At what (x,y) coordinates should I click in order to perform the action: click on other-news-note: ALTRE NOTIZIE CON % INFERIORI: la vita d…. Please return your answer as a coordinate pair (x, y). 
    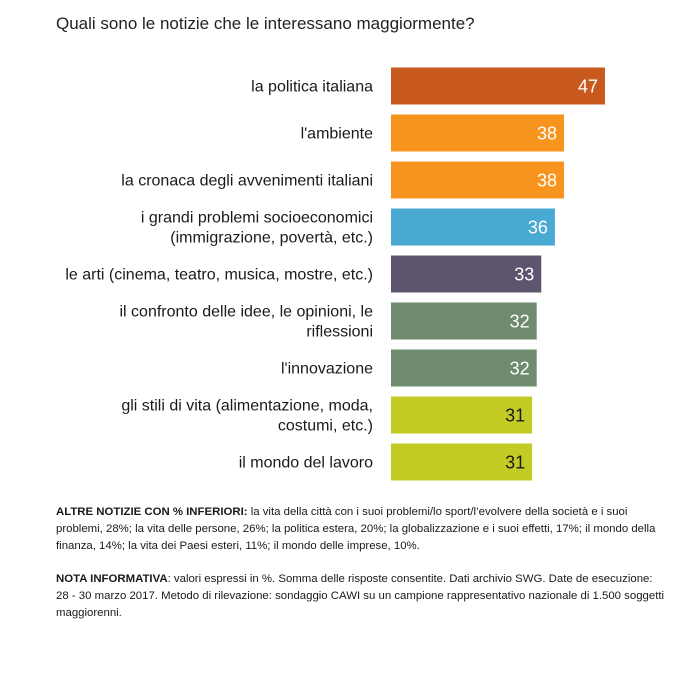
    Looking at the image, I should click on (361, 529).